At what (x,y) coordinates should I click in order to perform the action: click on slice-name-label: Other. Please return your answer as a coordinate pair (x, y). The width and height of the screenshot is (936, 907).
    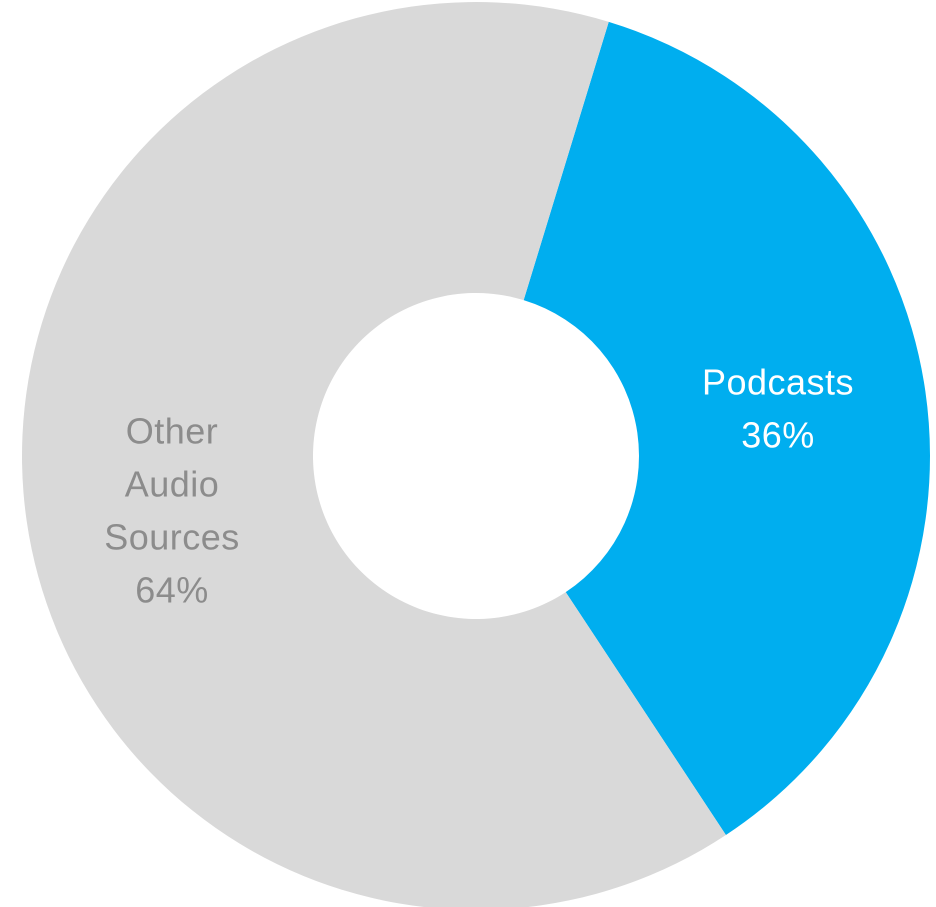
    Looking at the image, I should click on (172, 431).